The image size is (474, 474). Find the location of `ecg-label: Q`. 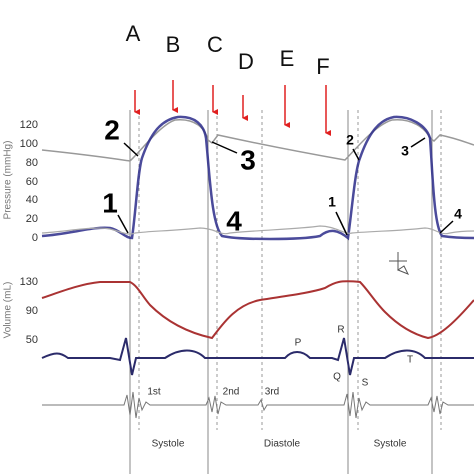

ecg-label: Q is located at coordinates (337, 377).